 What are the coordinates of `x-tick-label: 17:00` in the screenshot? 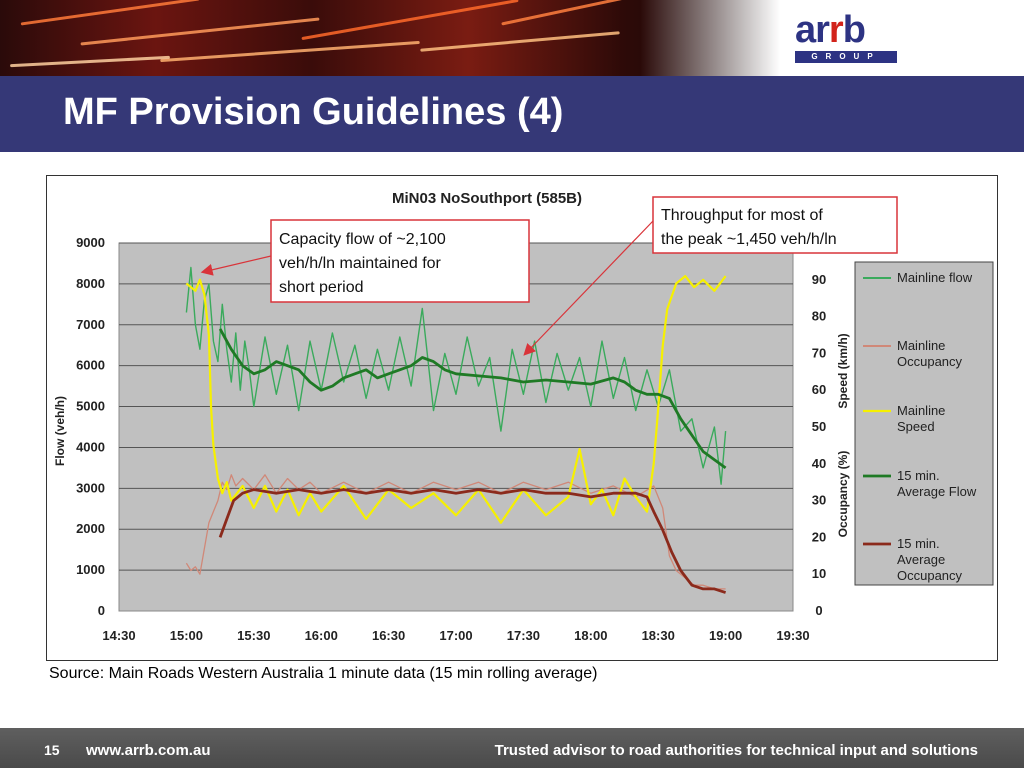 It's located at (455, 635).